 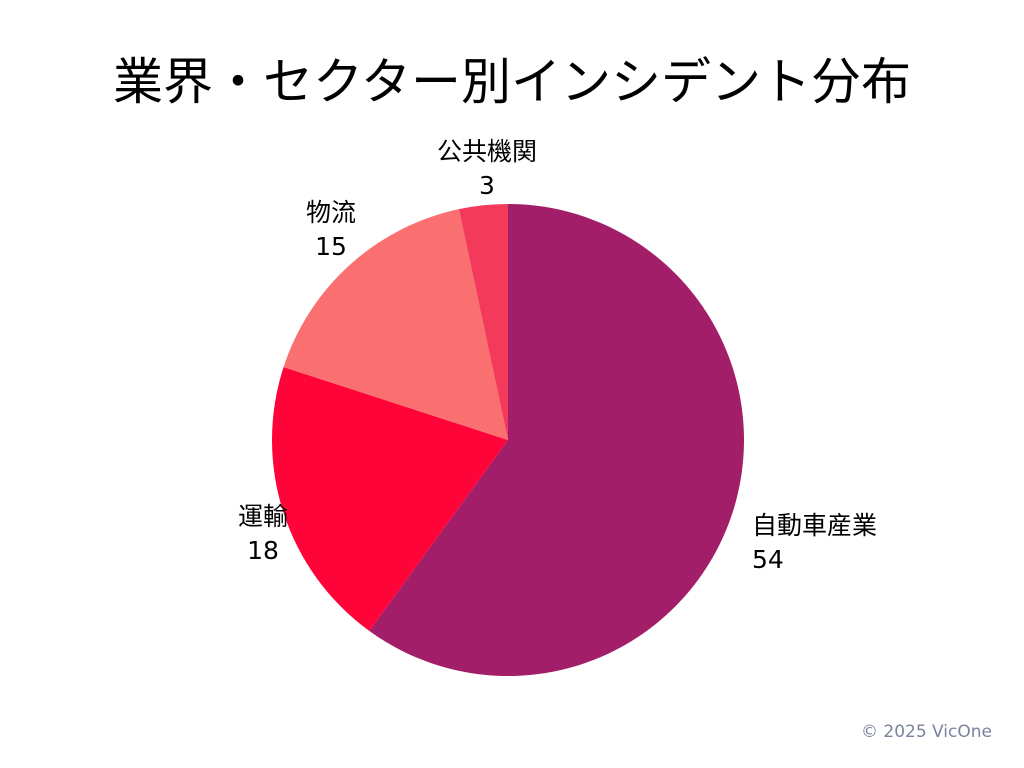 What do you see at coordinates (487, 185) in the screenshot?
I see `pie-label-public-value: 3` at bounding box center [487, 185].